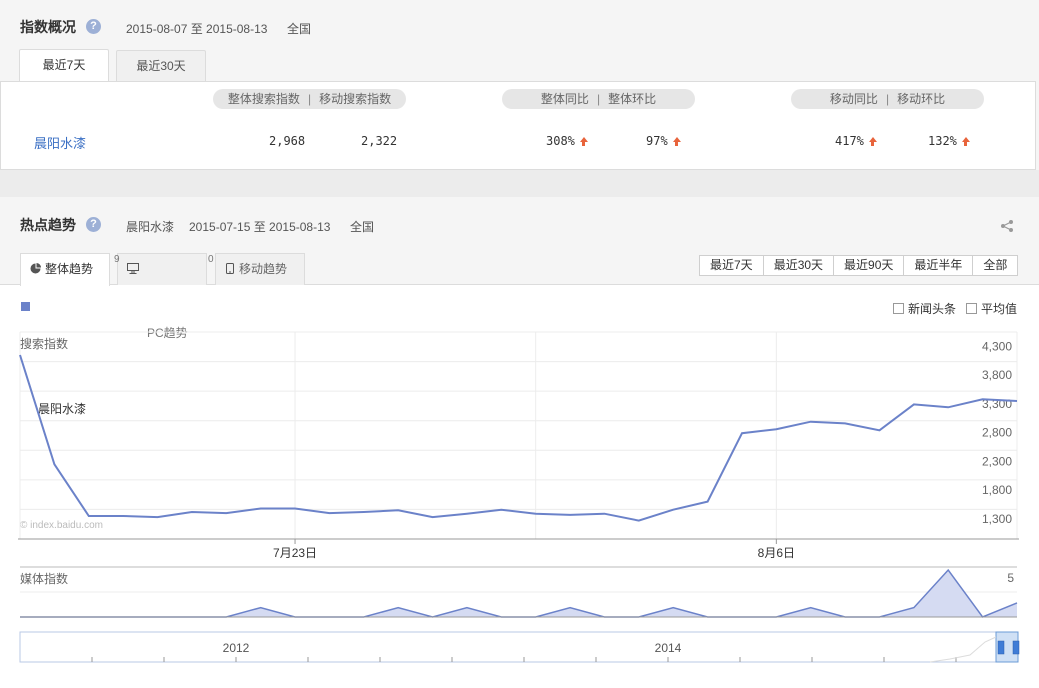 This screenshot has width=1039, height=688. I want to click on keyword-link: 晨阳水漆, so click(60, 143).